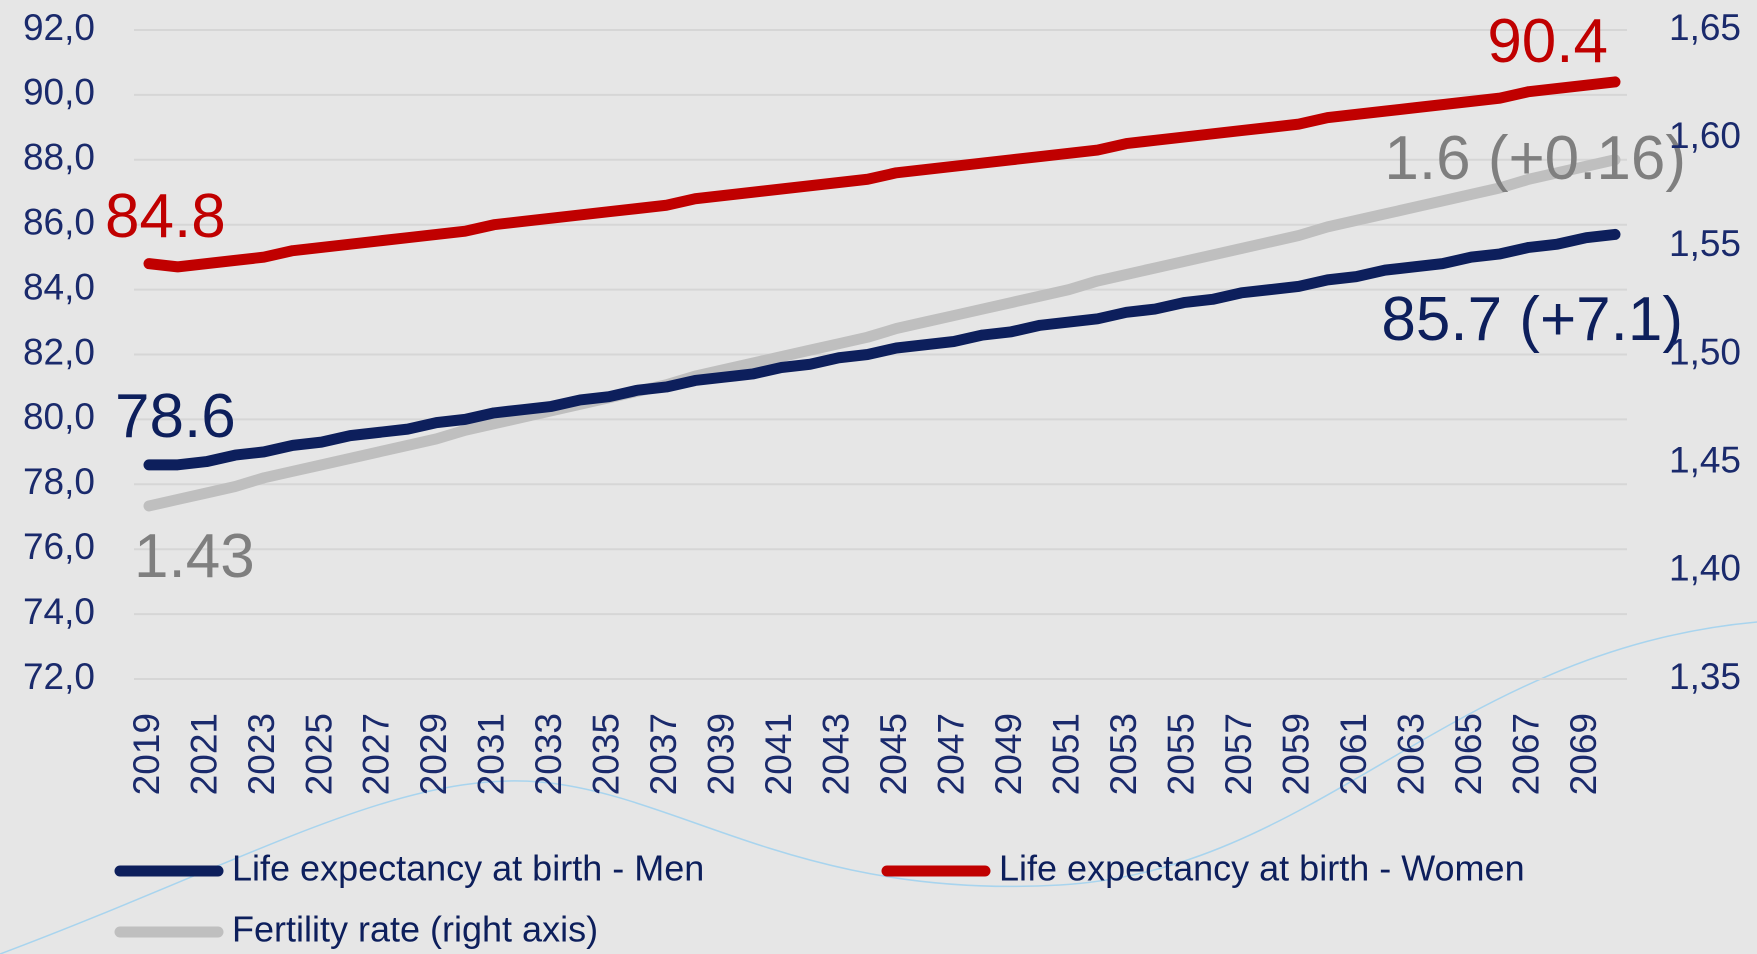  I want to click on x-tick-label: 2041, so click(778, 754).